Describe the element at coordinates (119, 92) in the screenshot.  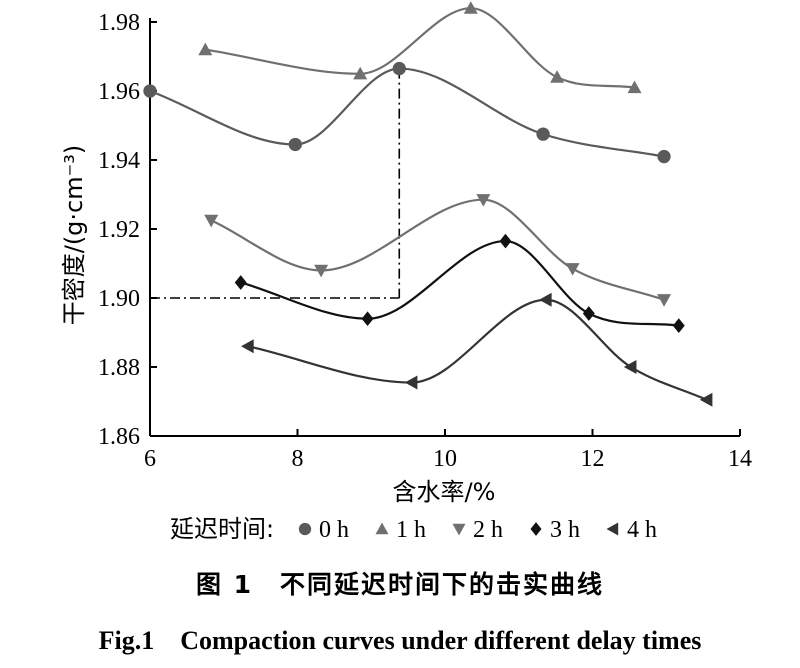
I see `y-tick-label: 1.96` at that location.